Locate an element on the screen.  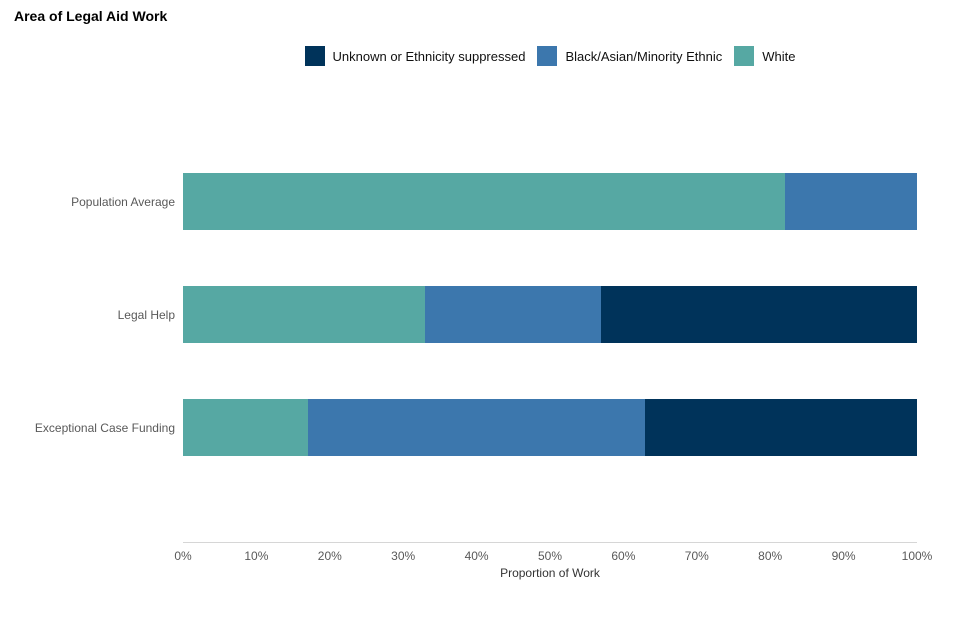
legend-label: Black/Asian/Minority Ethnic is located at coordinates (644, 56).